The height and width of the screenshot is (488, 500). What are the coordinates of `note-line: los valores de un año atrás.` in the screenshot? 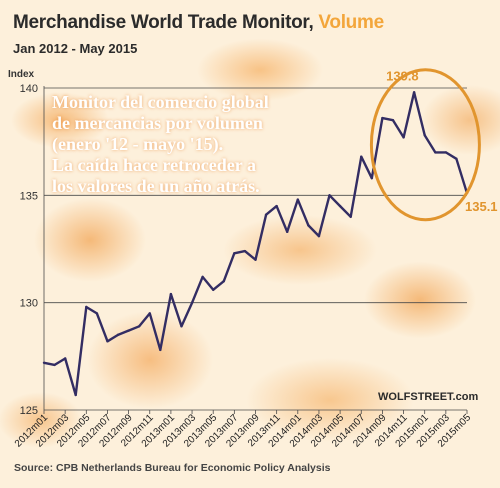 It's located at (156, 186).